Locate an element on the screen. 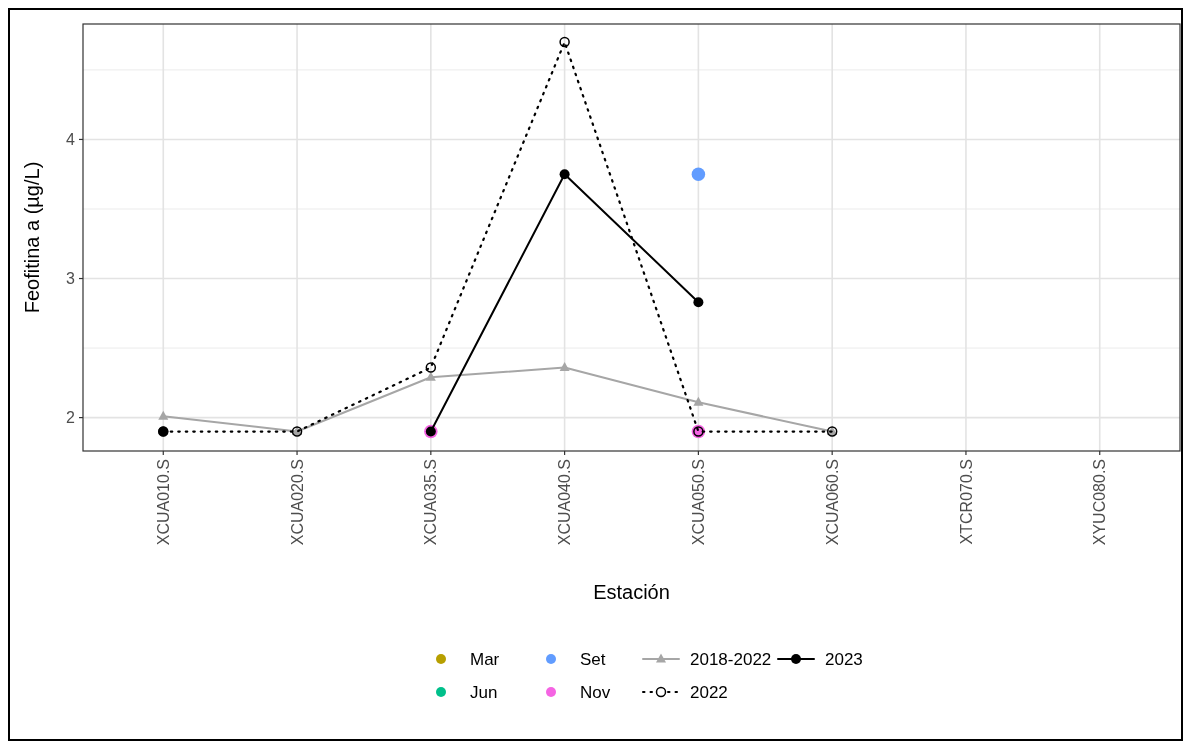  x-tick-label: XCUA060.S is located at coordinates (832, 502).